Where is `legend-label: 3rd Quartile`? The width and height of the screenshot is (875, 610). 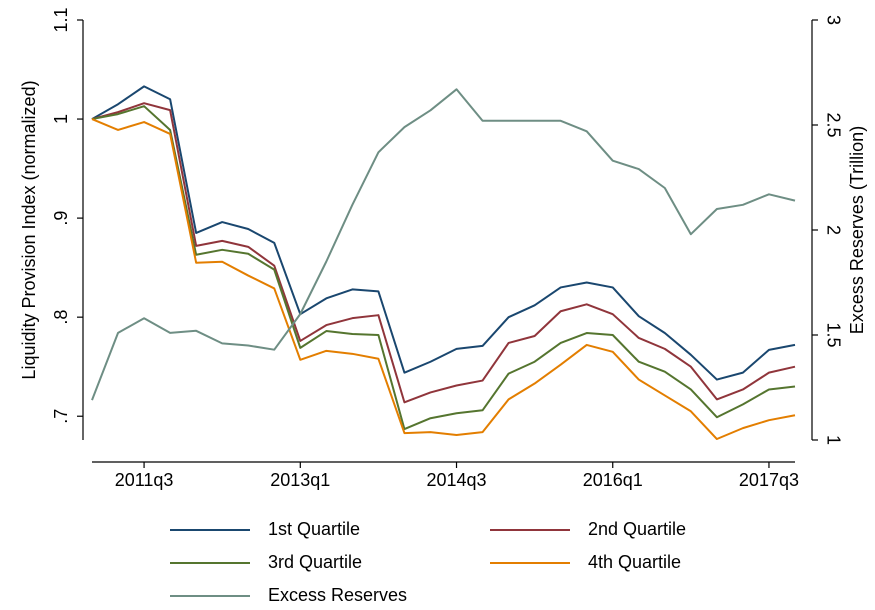
legend-label: 3rd Quartile is located at coordinates (315, 562).